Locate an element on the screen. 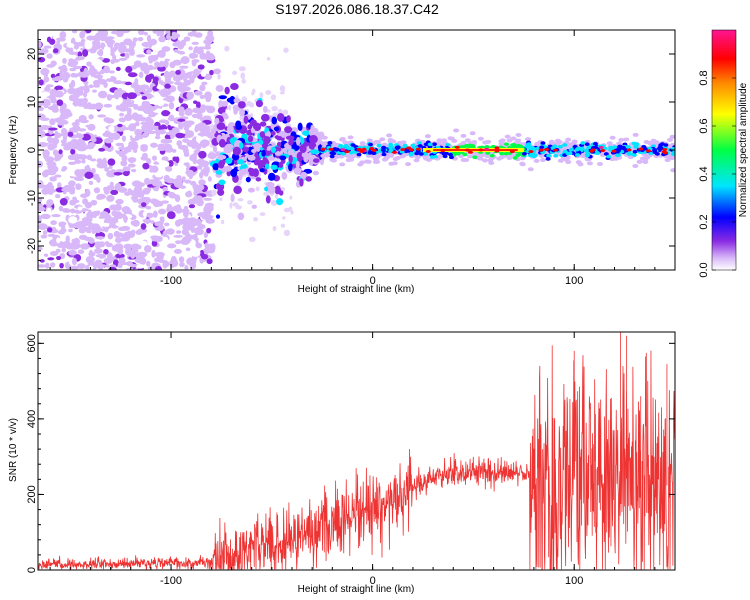 The image size is (750, 600). snr-xtick-label: 100 is located at coordinates (574, 581).